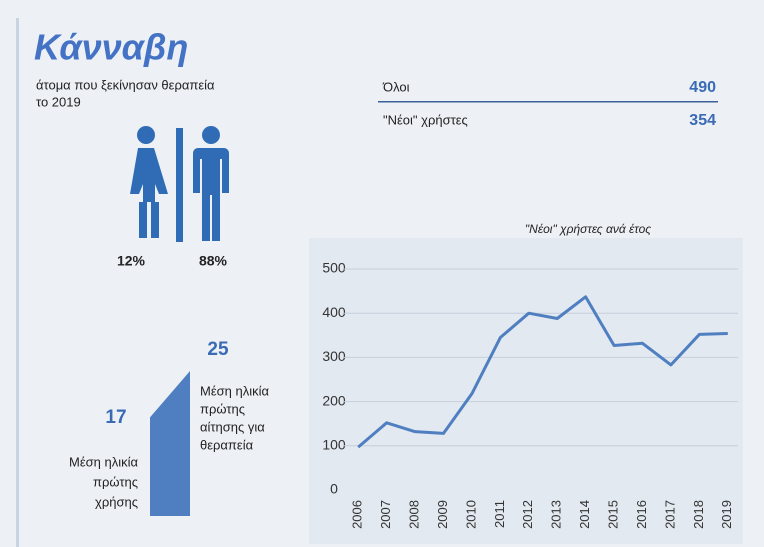 The width and height of the screenshot is (764, 547). I want to click on table-label: "Νέοι" χρήστες, so click(425, 119).